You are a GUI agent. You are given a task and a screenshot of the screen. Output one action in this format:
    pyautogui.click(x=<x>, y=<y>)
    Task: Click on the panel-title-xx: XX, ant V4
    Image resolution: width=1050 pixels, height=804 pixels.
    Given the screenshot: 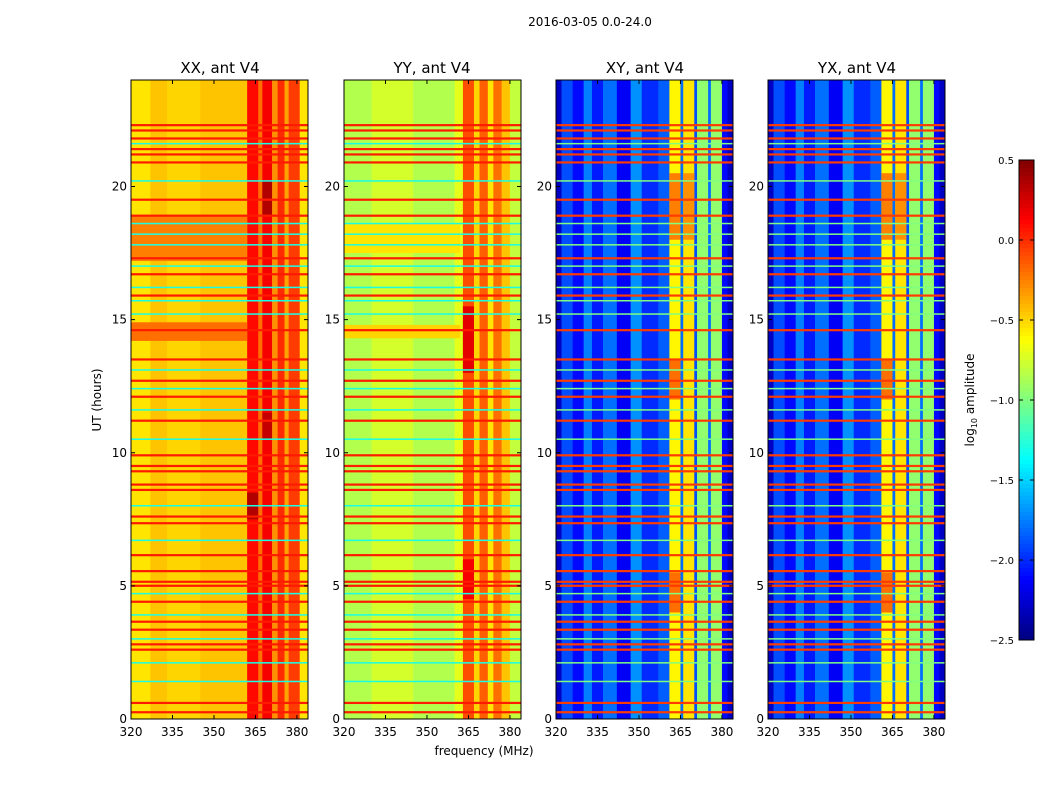 What is the action you would take?
    pyautogui.click(x=219, y=68)
    